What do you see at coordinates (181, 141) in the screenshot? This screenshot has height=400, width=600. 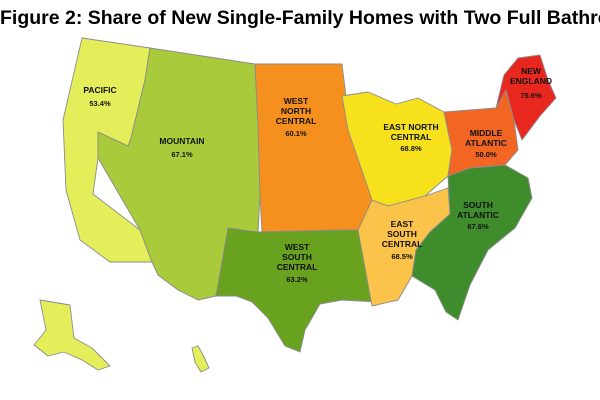 I see `label-mountain-name: MOUNTAIN` at bounding box center [181, 141].